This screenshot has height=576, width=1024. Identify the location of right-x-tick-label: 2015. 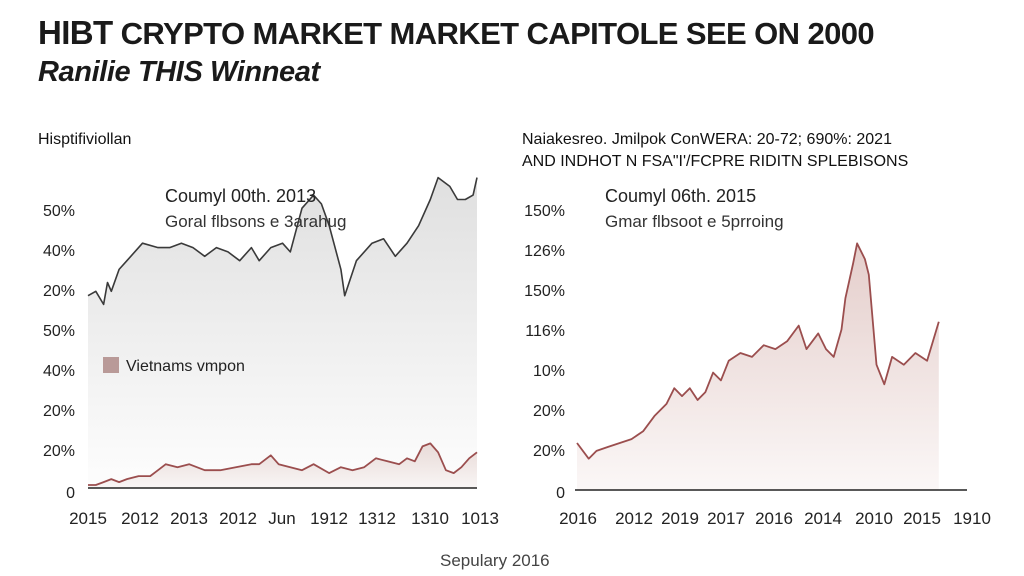
(922, 518).